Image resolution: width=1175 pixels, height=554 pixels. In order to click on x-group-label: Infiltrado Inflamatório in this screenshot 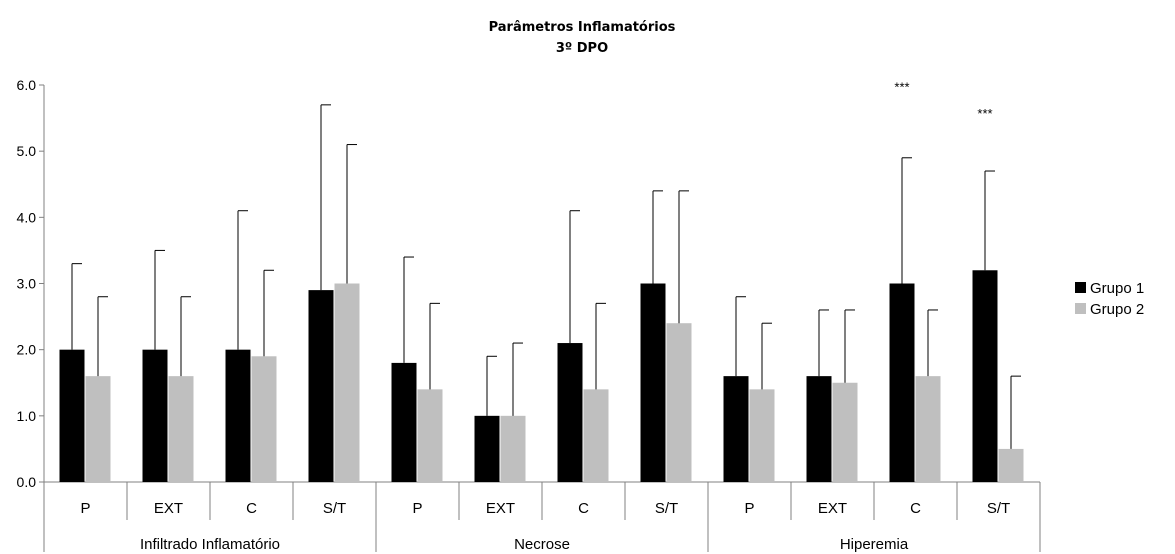, I will do `click(210, 544)`.